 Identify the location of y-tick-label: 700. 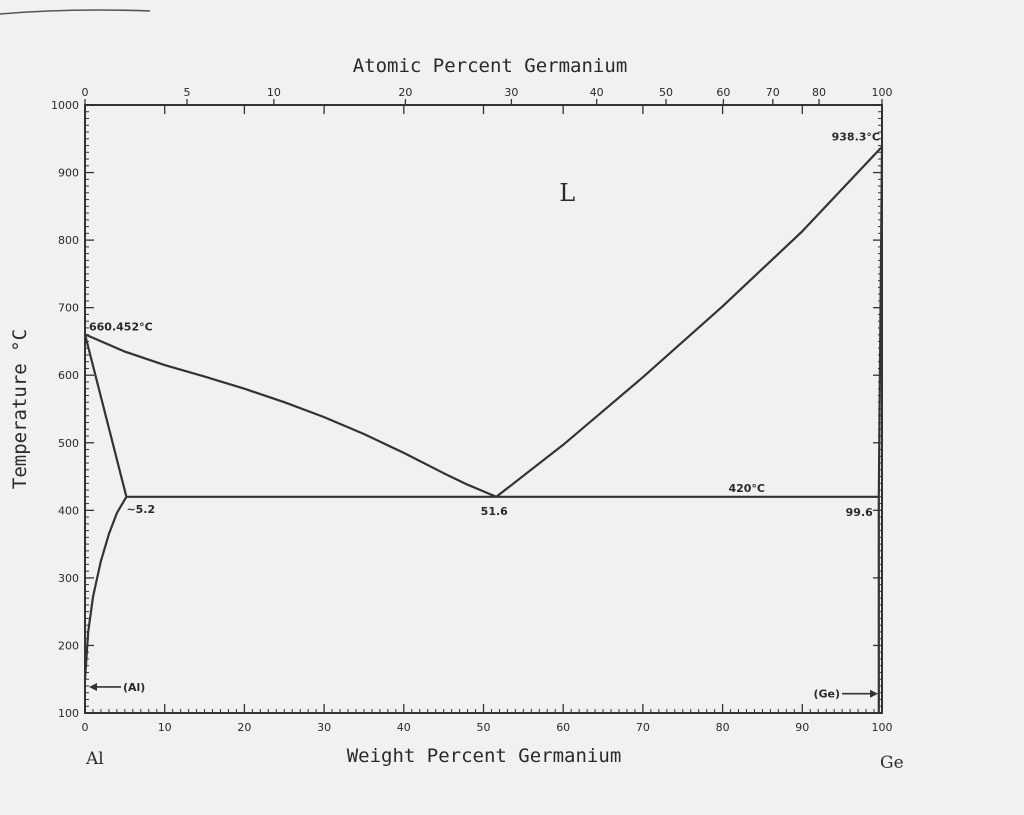
(68, 308).